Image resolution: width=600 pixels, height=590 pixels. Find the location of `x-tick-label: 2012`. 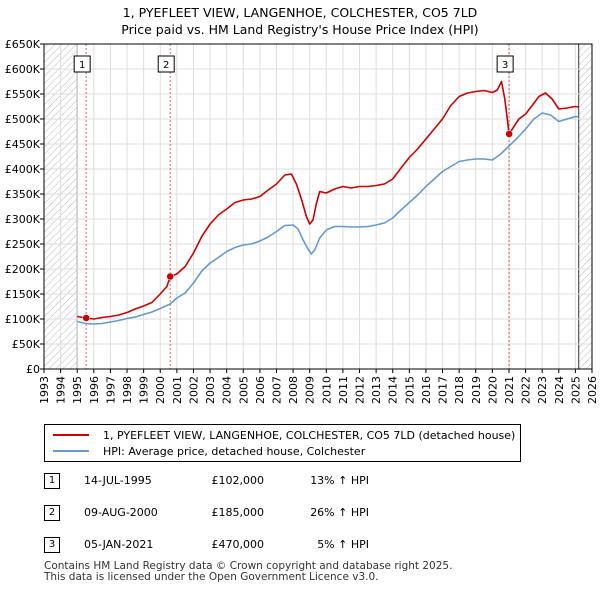

x-tick-label: 2012 is located at coordinates (360, 390).